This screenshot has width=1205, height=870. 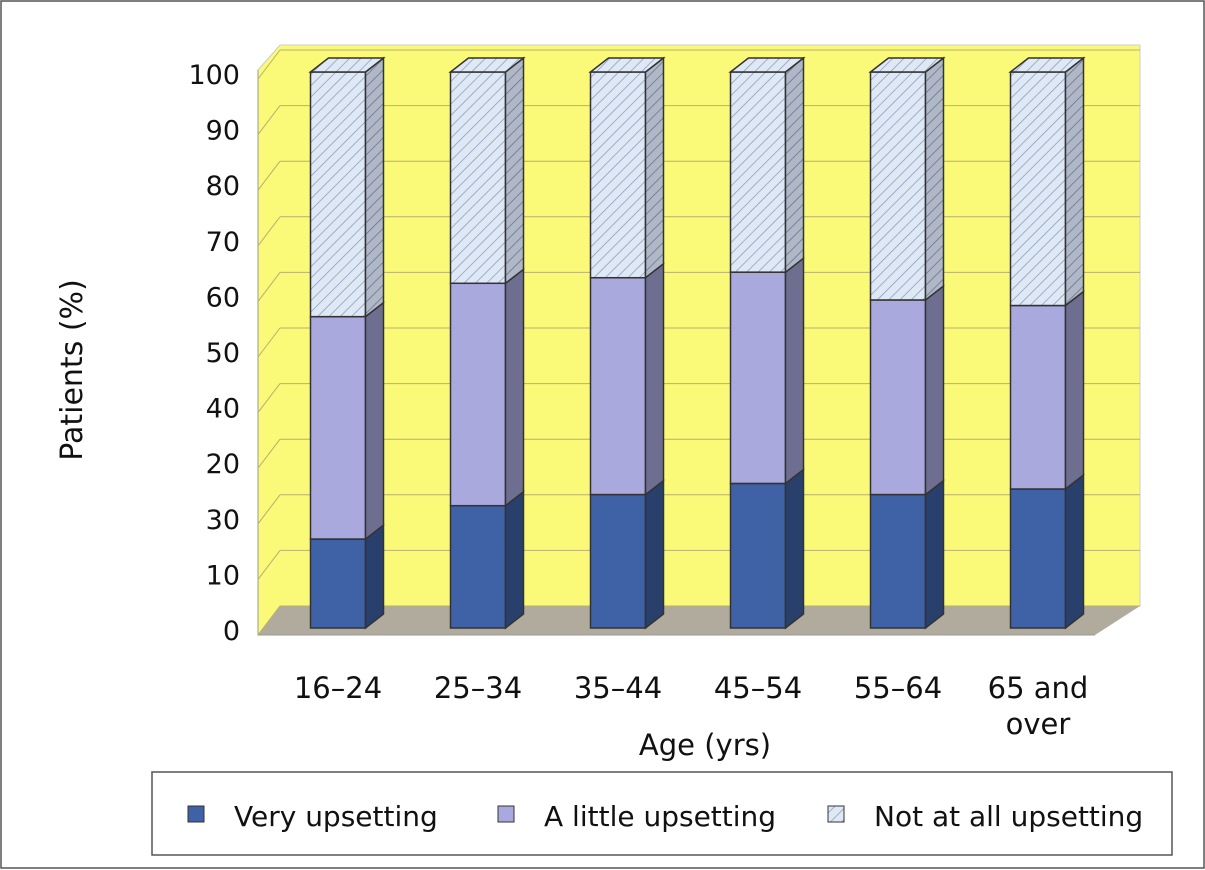 I want to click on legend, so click(x=662, y=813).